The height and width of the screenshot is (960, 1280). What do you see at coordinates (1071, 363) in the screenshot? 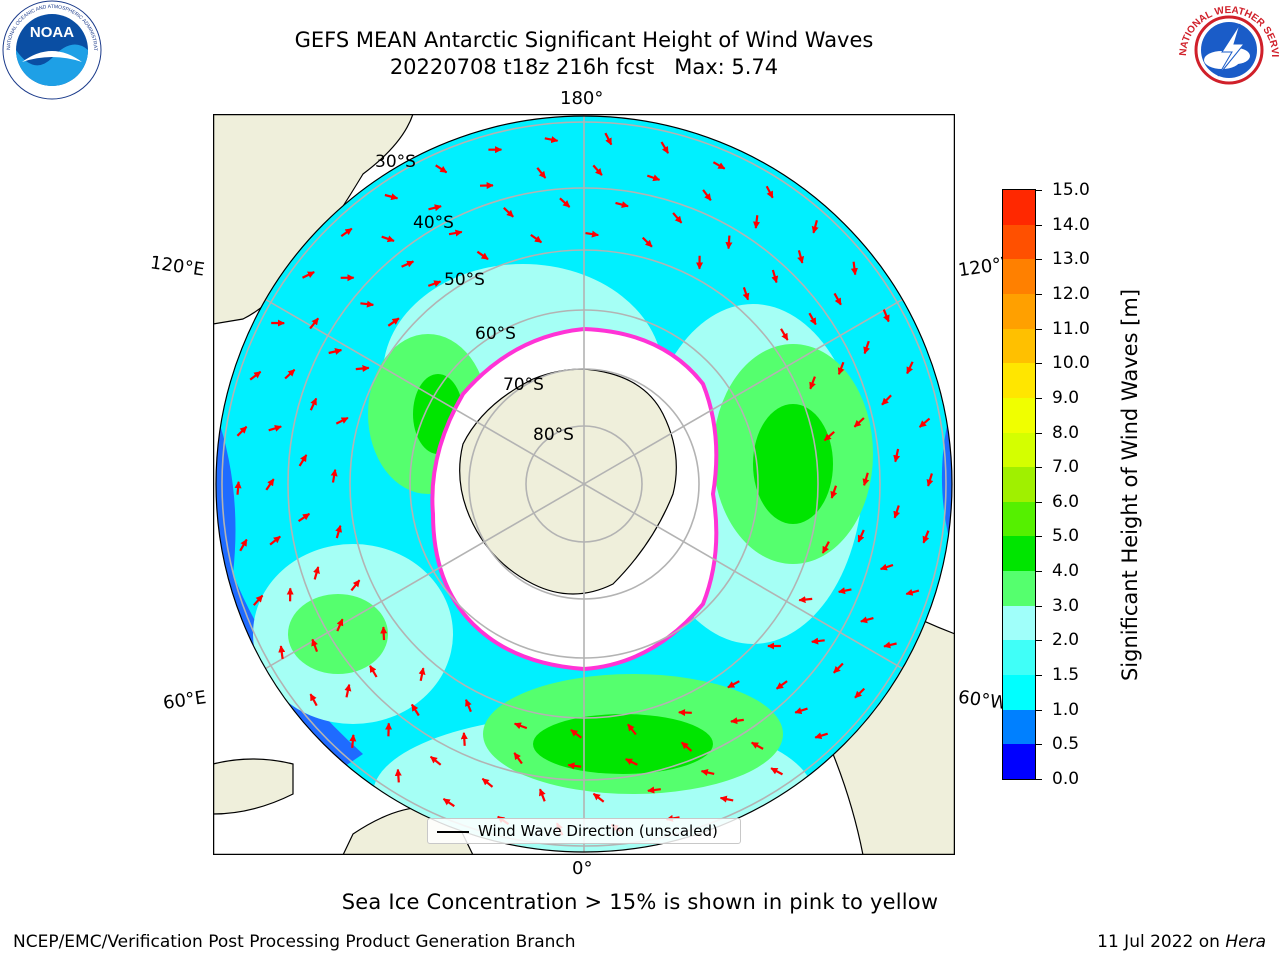
I see `colorbar-tick-label: 10.0` at bounding box center [1071, 363].